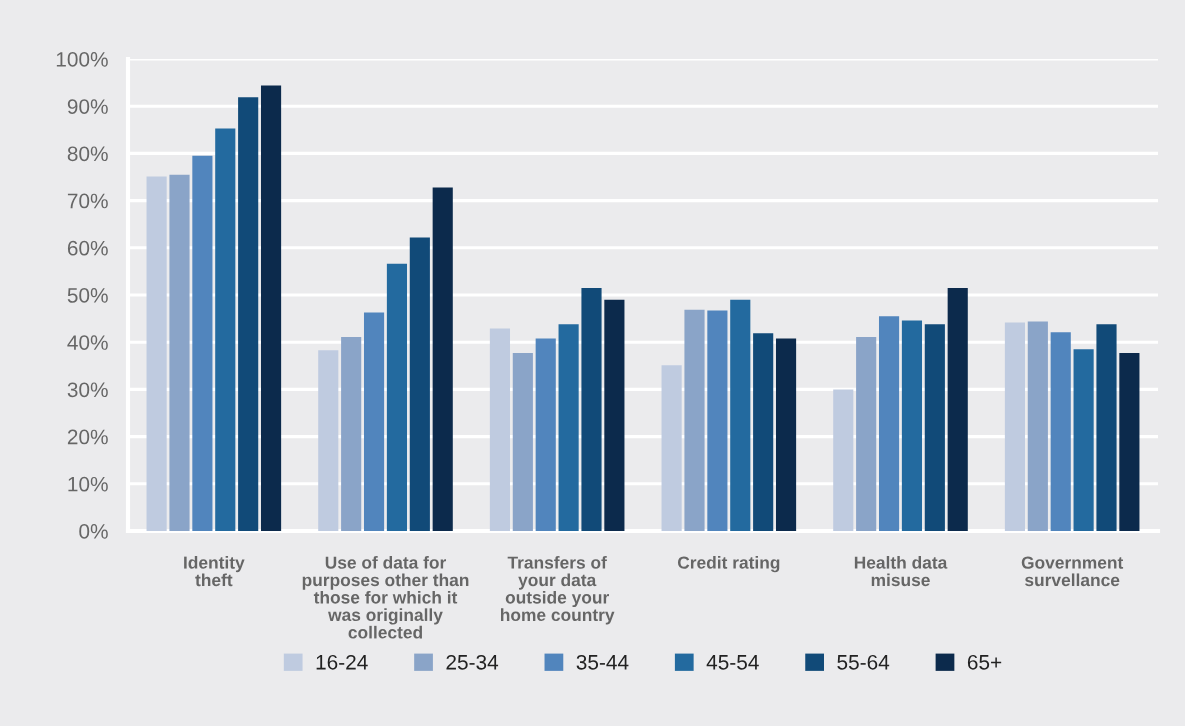 Image resolution: width=1185 pixels, height=726 pixels. Describe the element at coordinates (984, 662) in the screenshot. I see `legend-label: 65+` at that location.